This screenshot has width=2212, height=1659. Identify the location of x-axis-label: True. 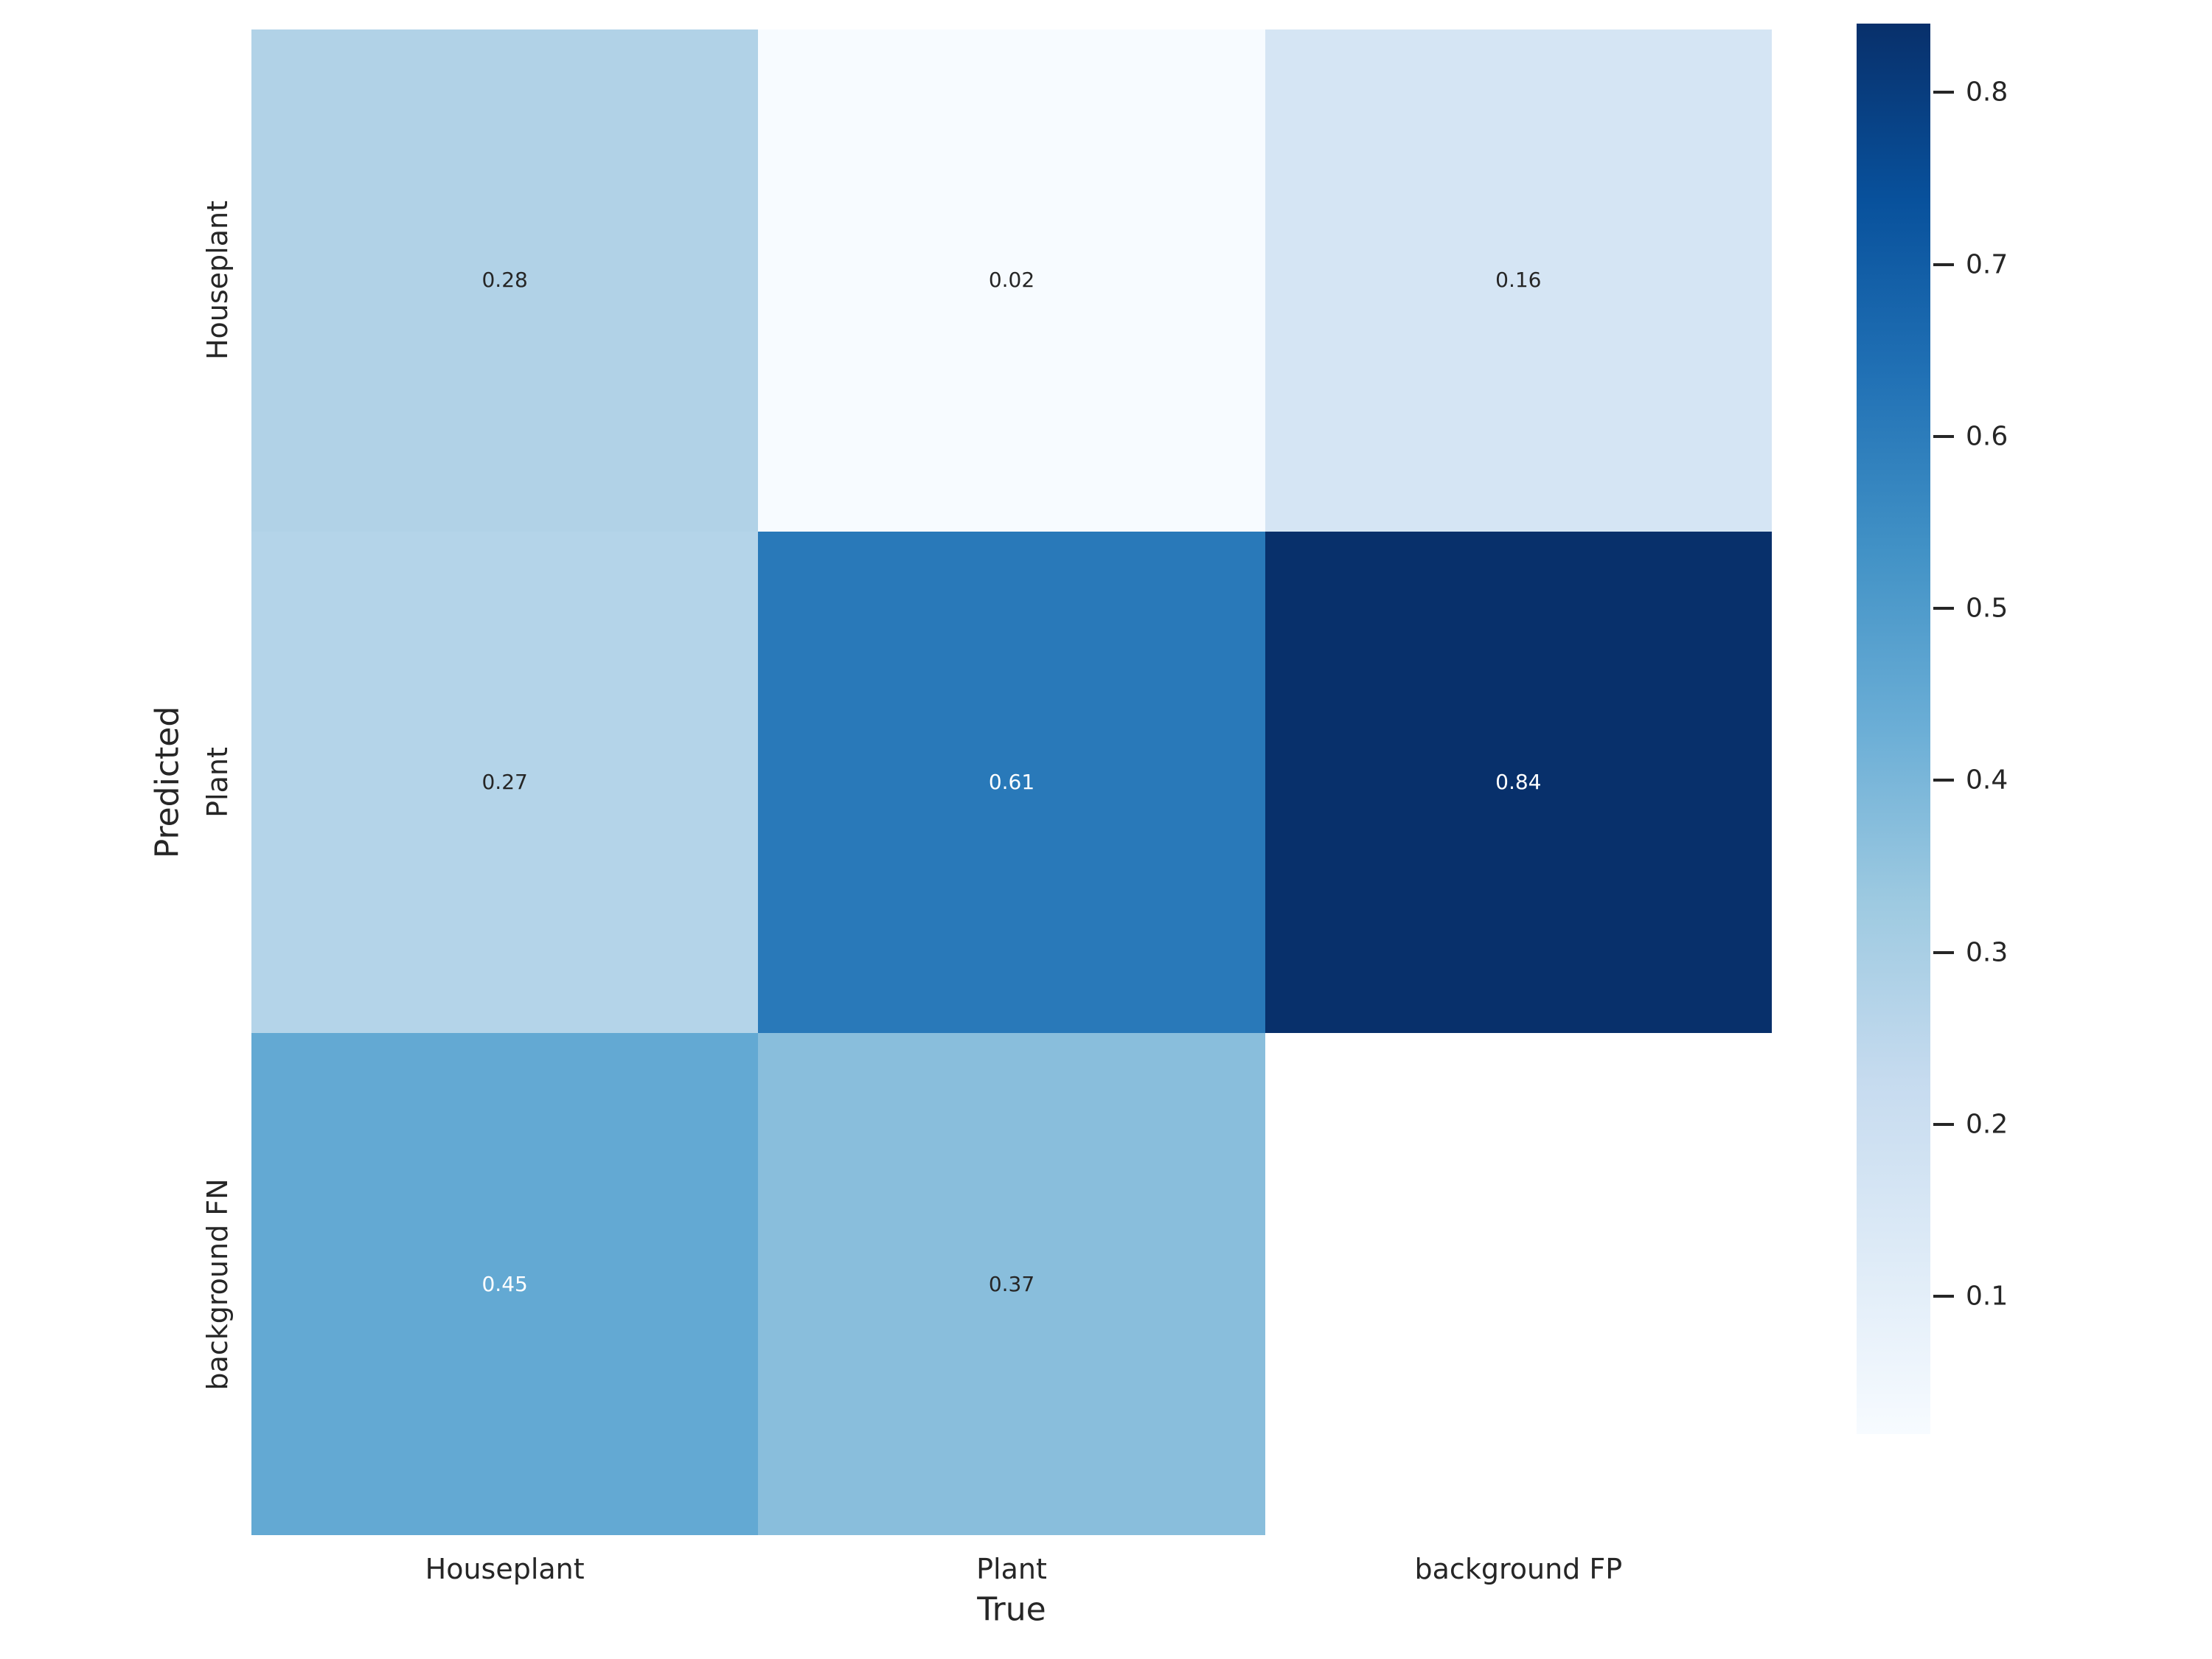
(1011, 1609).